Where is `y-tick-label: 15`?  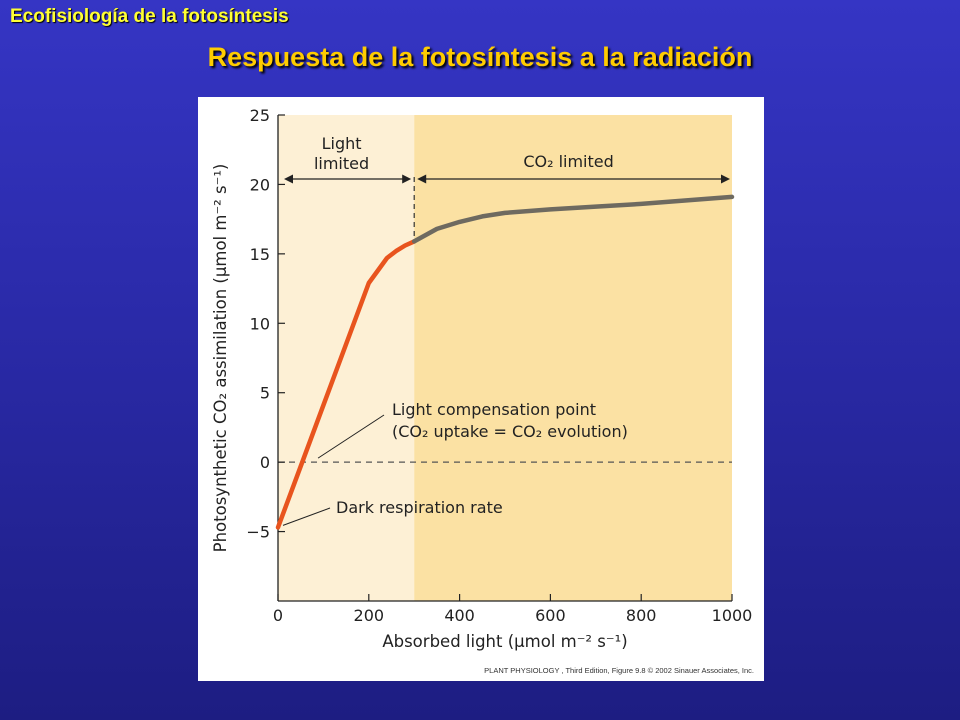
y-tick-label: 15 is located at coordinates (260, 254).